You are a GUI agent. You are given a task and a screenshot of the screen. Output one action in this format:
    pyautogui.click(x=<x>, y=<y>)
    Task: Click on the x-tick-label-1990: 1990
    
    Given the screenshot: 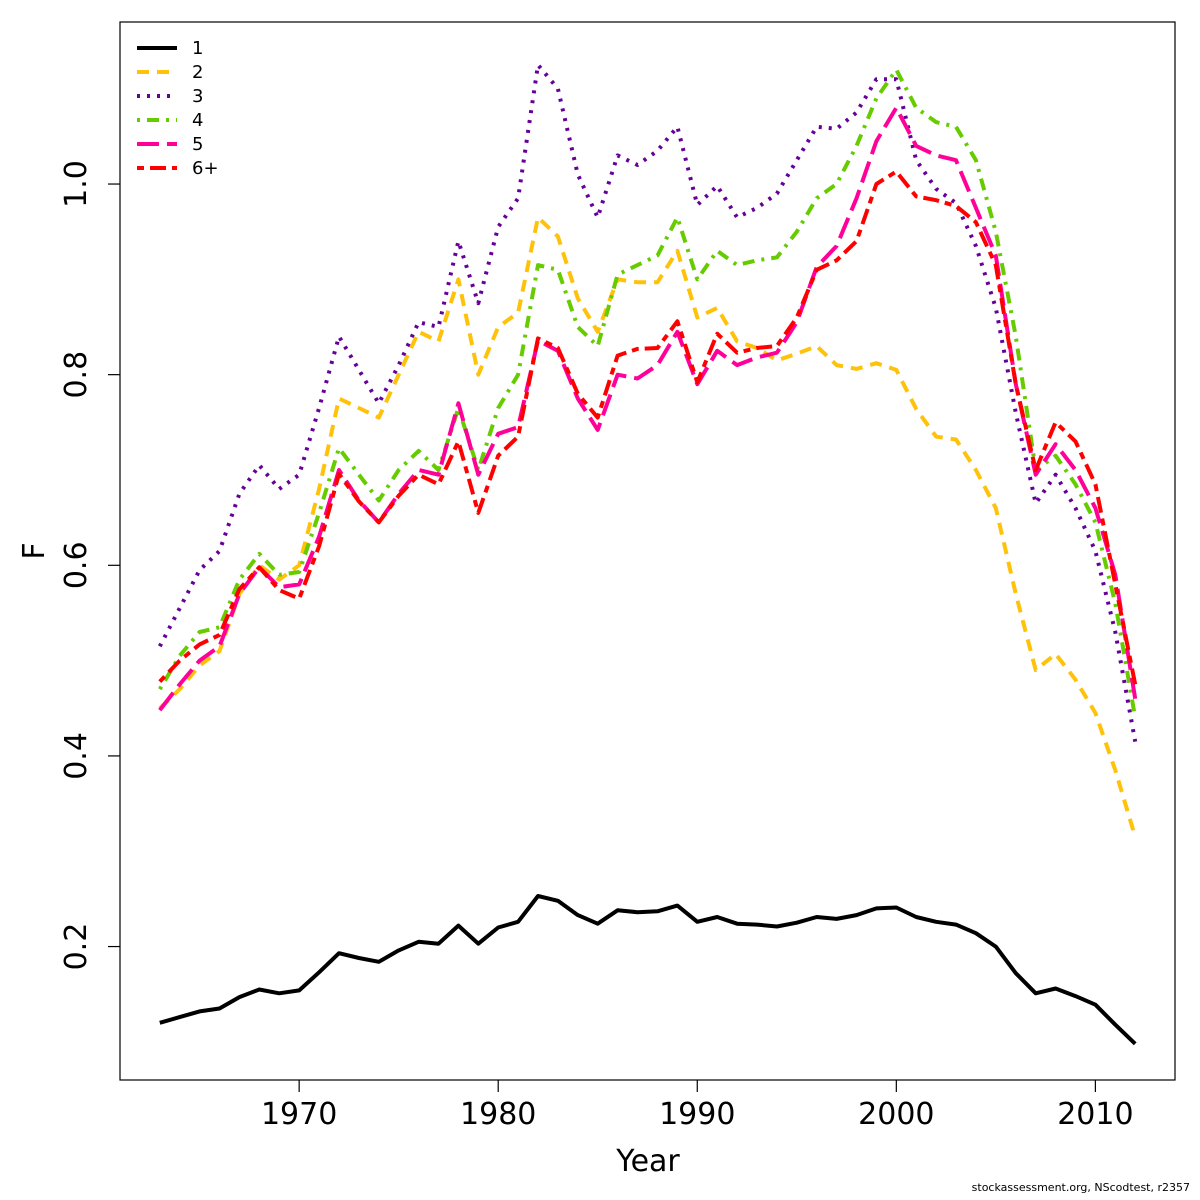 What is the action you would take?
    pyautogui.click(x=697, y=1114)
    